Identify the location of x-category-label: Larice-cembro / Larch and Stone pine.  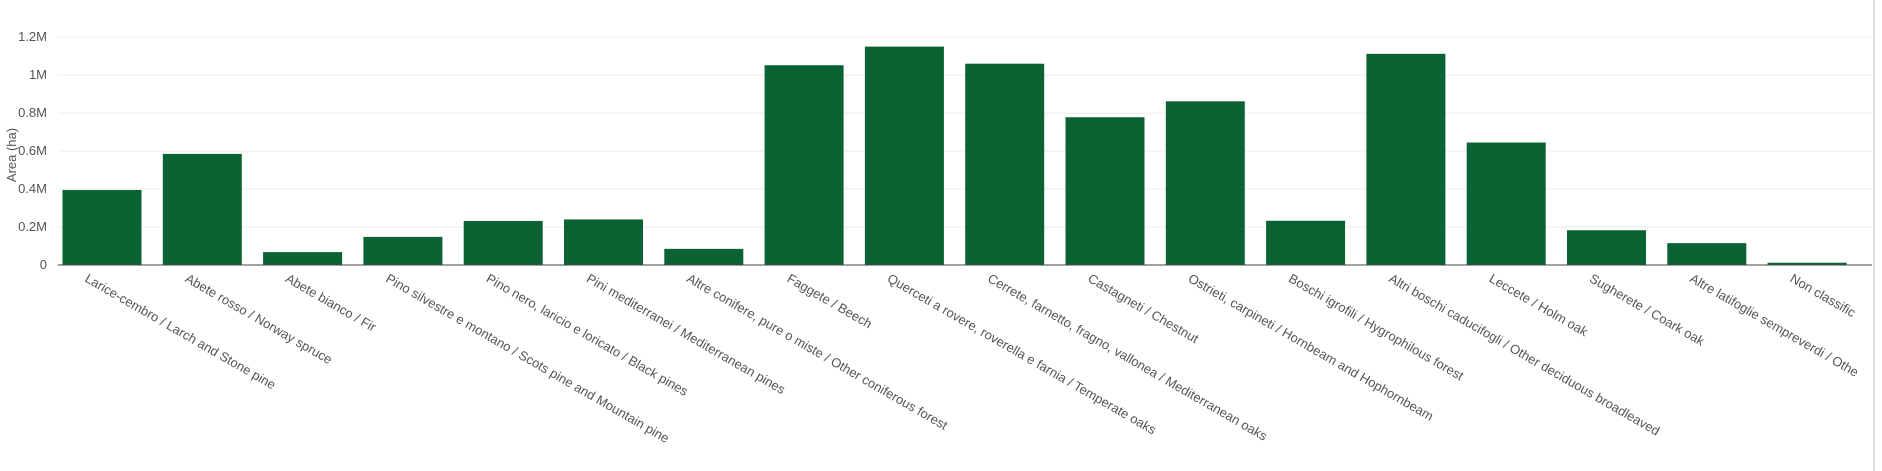
(181, 332).